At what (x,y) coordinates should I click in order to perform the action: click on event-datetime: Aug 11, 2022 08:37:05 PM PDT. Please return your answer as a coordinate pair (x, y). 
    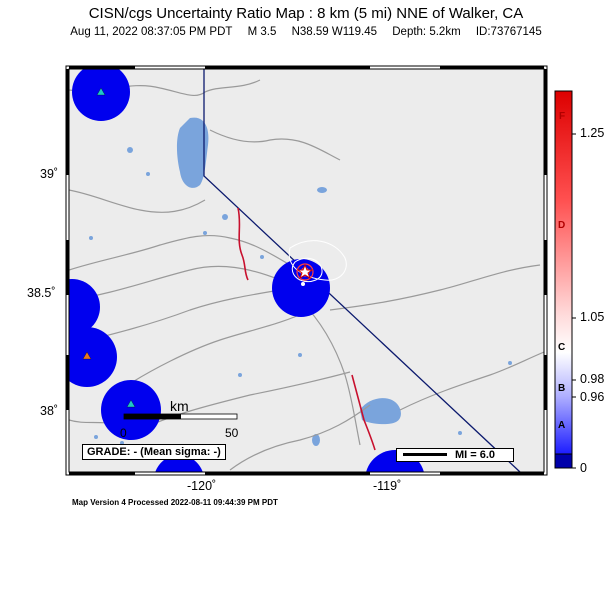
    Looking at the image, I should click on (151, 32).